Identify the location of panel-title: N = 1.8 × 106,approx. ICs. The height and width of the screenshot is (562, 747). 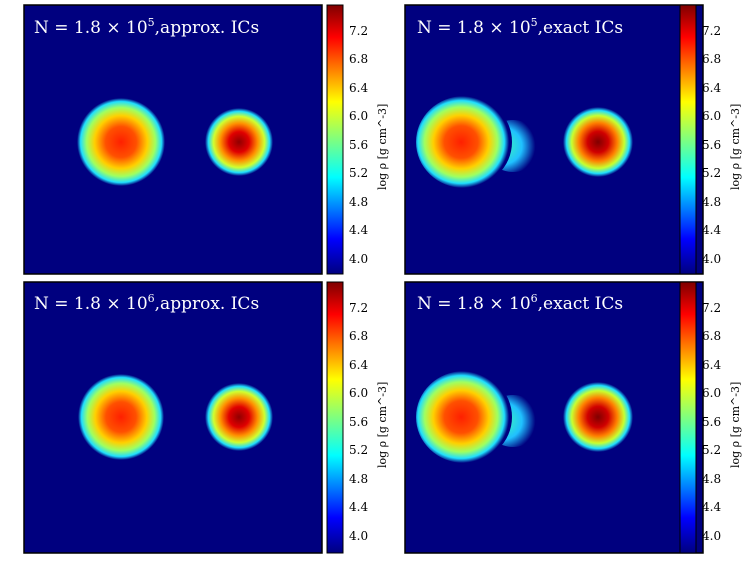
(146, 303).